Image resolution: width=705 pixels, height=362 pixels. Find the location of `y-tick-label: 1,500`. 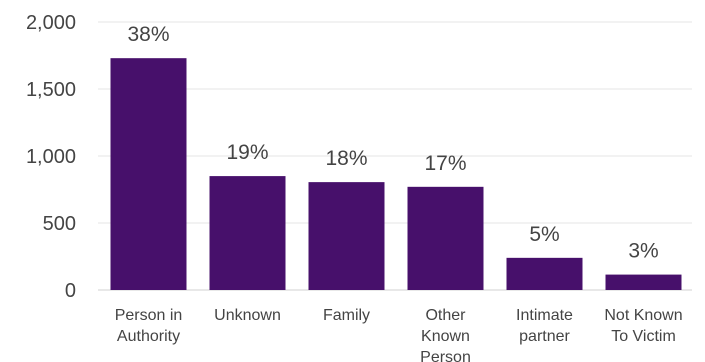

y-tick-label: 1,500 is located at coordinates (51, 90).